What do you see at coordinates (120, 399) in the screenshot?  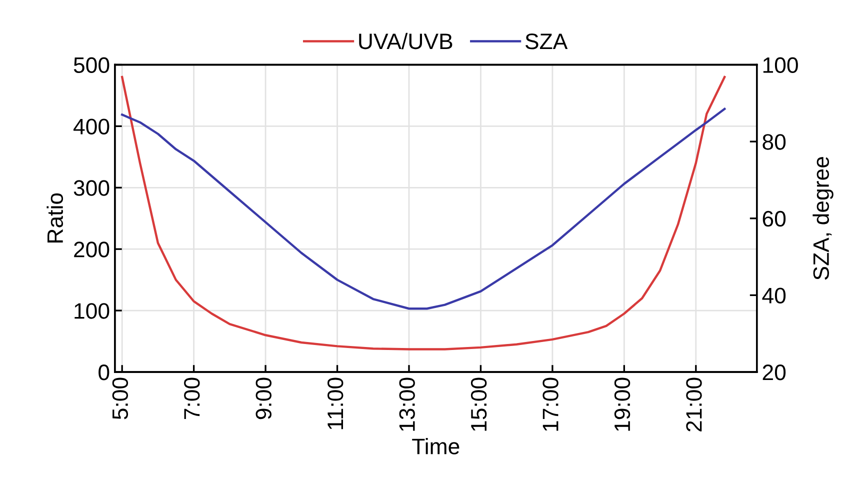 I see `x-tick-label: 5:00` at bounding box center [120, 399].